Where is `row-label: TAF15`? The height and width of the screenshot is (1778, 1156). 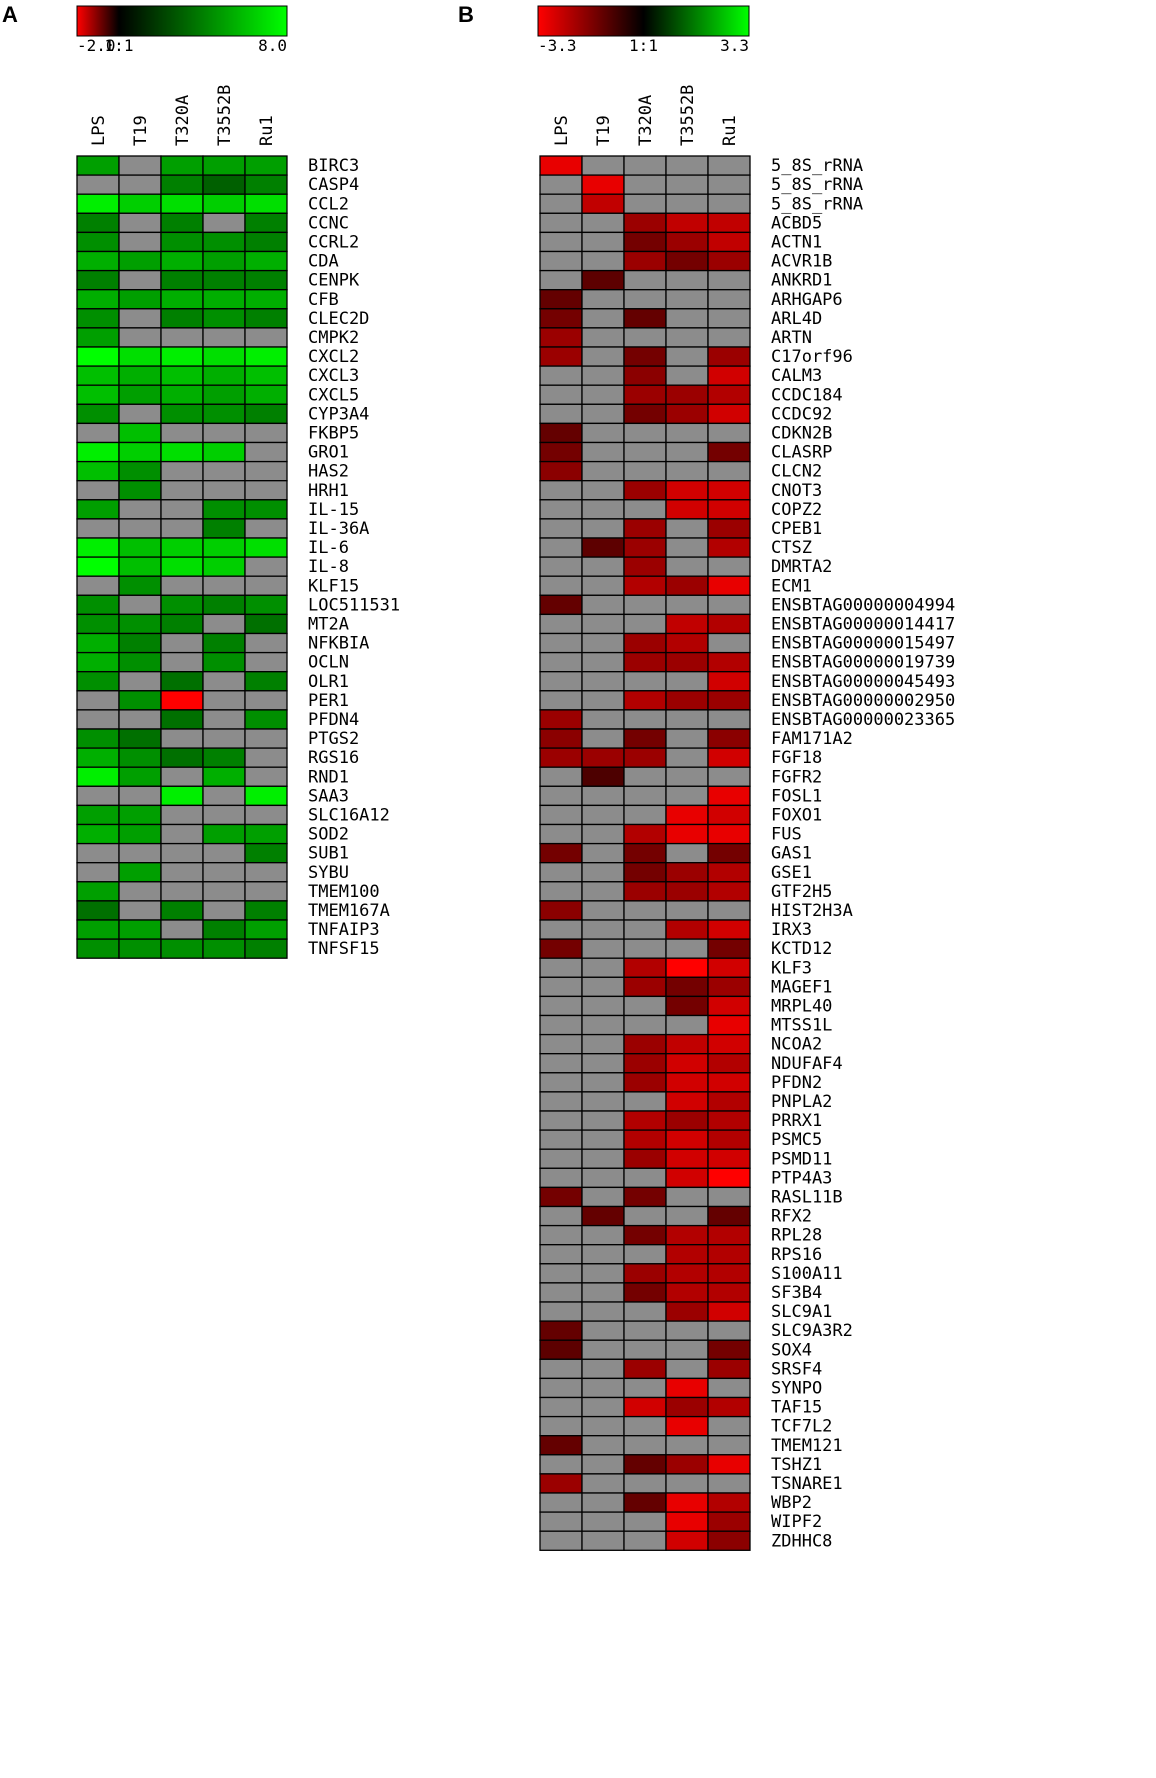 row-label: TAF15 is located at coordinates (796, 1408).